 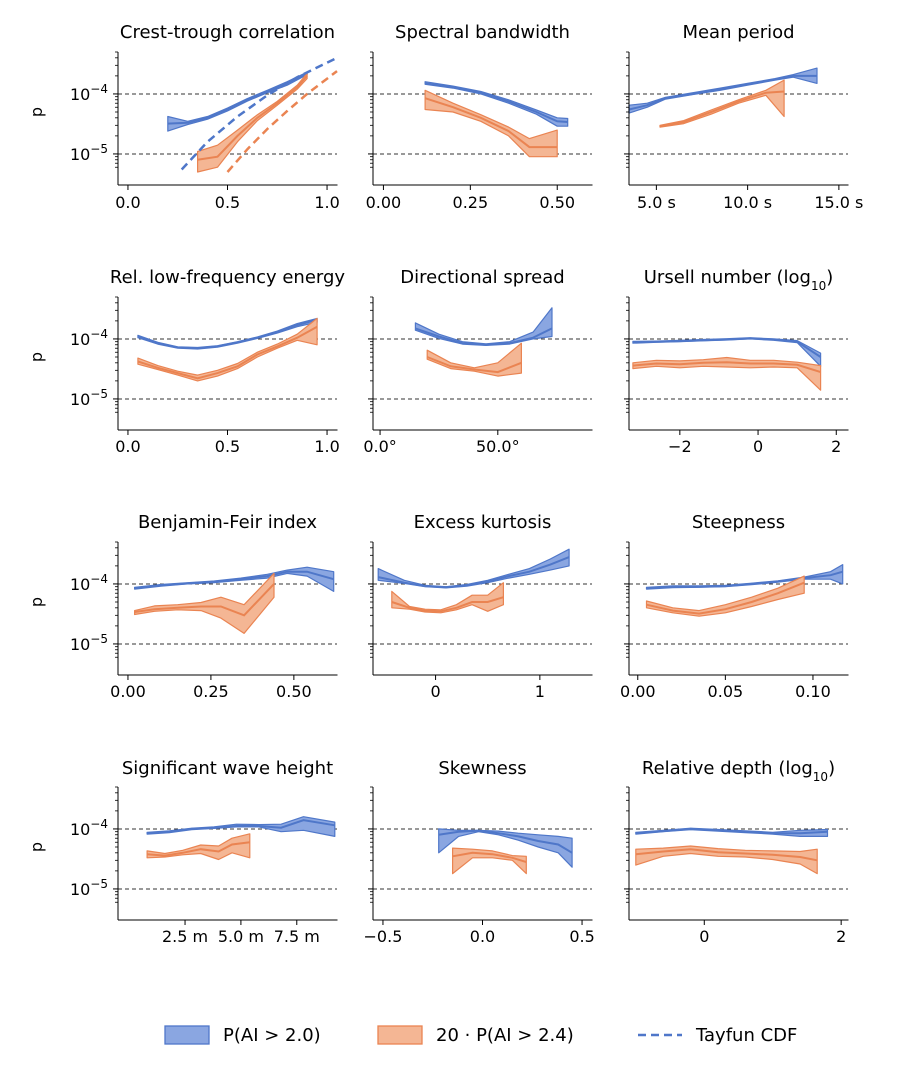 I want to click on tayfun-cdf-orange, so click(x=282, y=121).